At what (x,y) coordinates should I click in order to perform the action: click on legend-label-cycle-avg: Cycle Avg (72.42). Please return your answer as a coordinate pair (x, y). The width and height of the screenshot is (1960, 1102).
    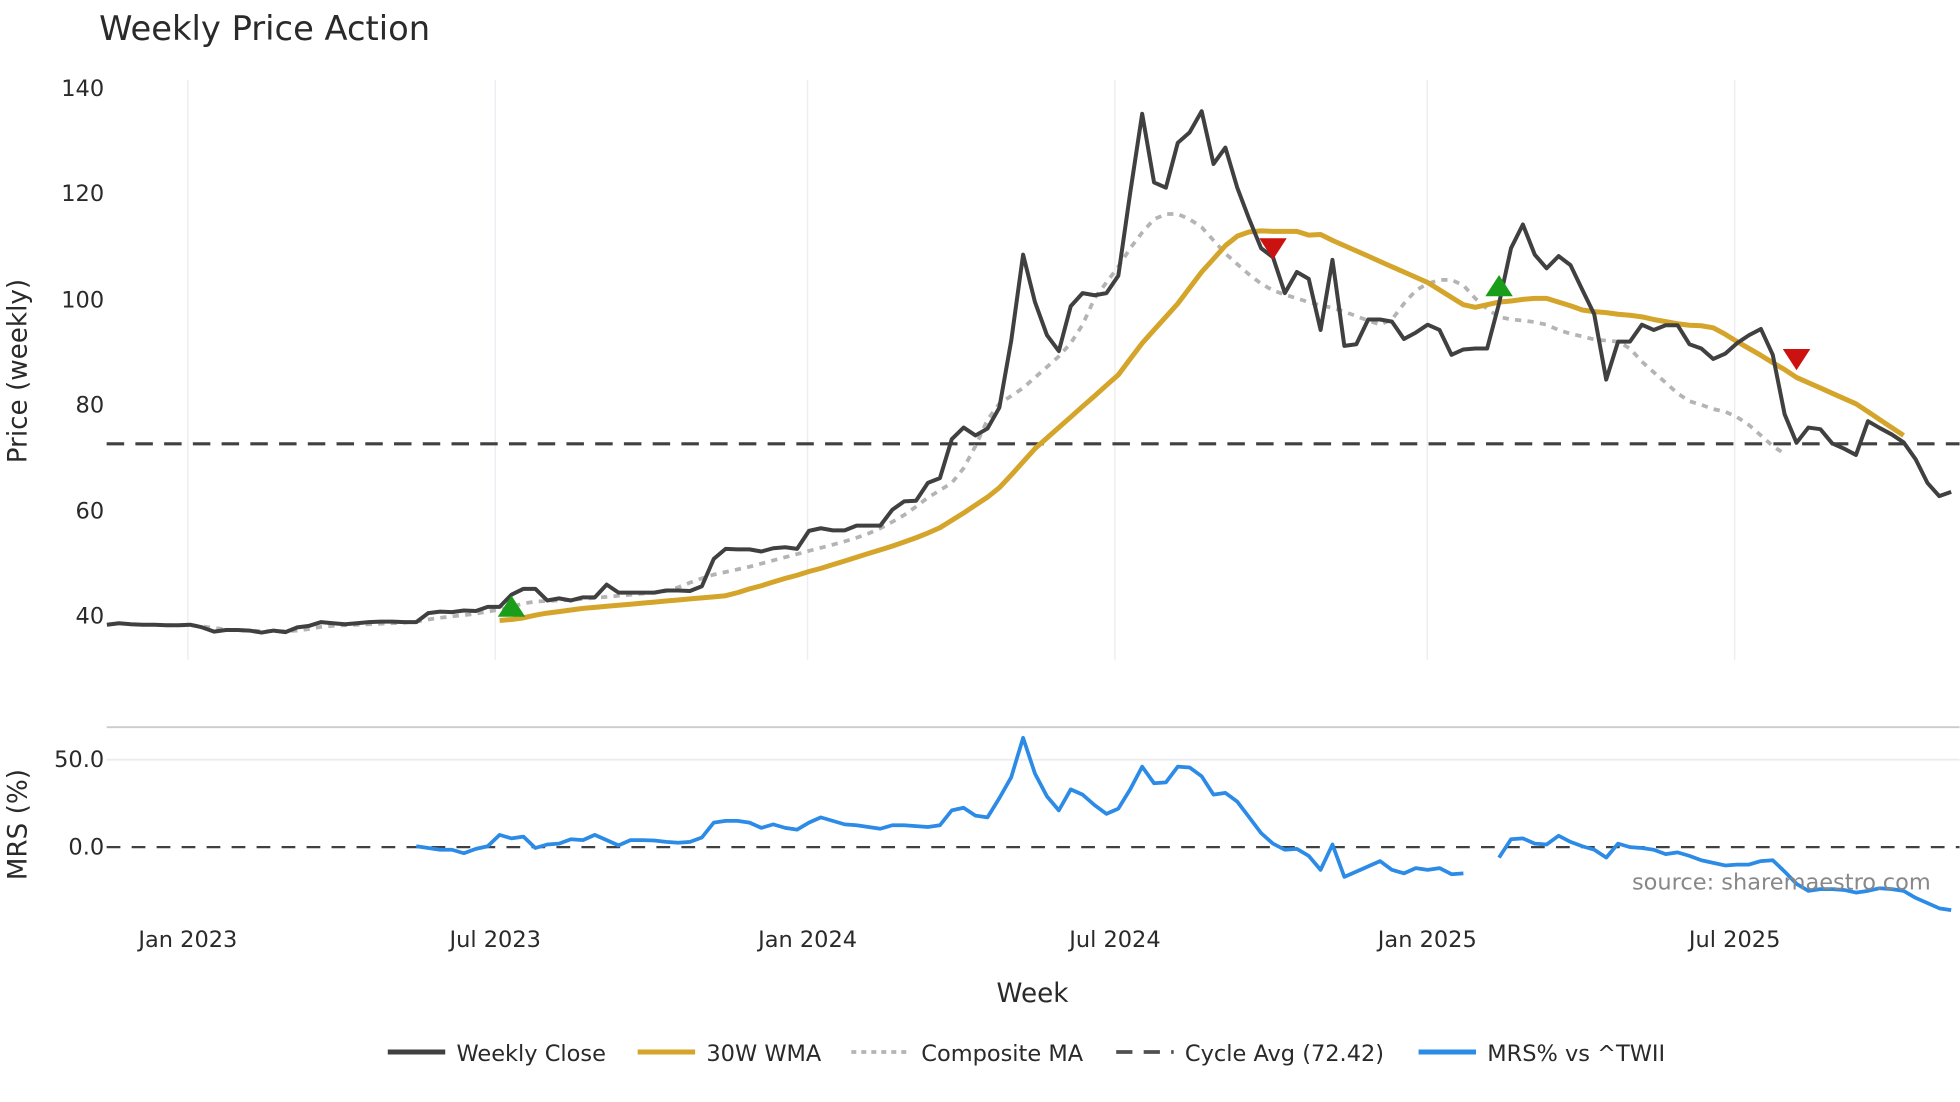
    Looking at the image, I should click on (1284, 1054).